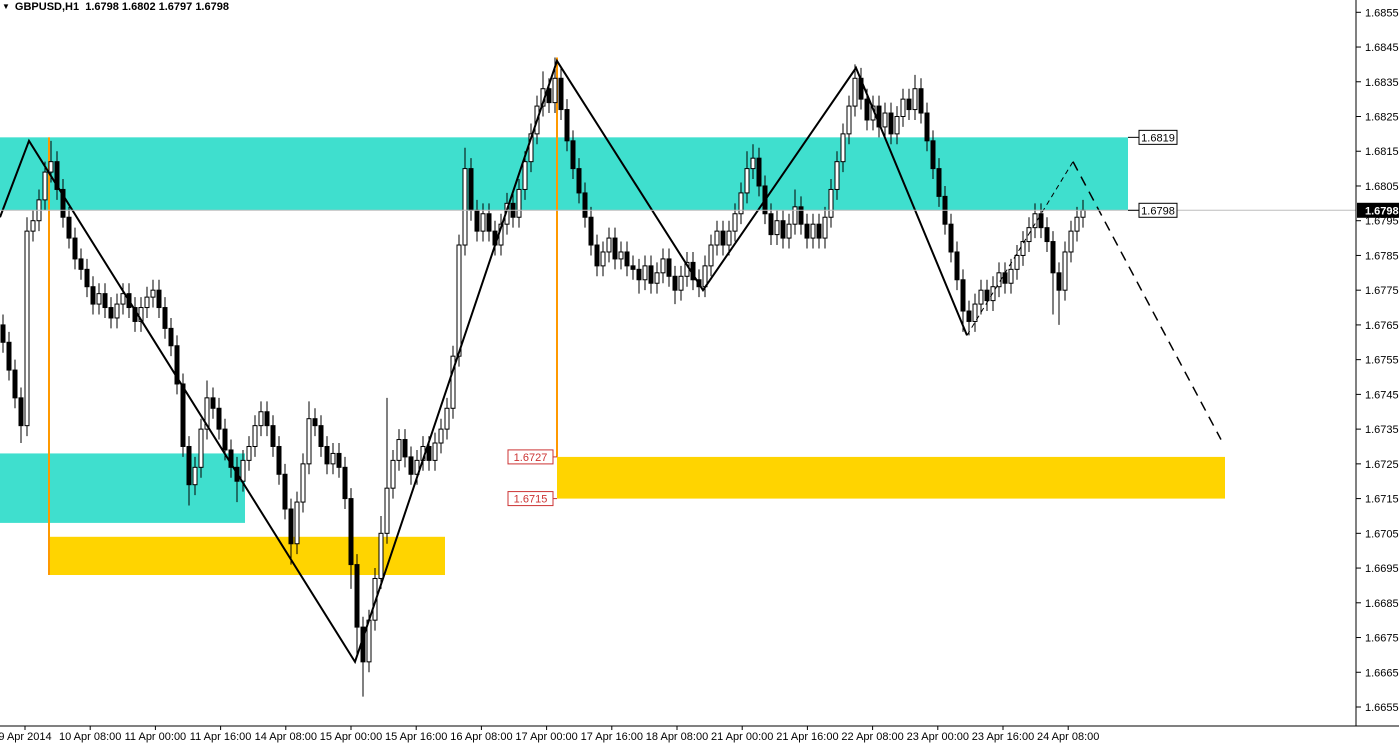  What do you see at coordinates (1068, 737) in the screenshot?
I see `date-label: 24 Apr 08:00` at bounding box center [1068, 737].